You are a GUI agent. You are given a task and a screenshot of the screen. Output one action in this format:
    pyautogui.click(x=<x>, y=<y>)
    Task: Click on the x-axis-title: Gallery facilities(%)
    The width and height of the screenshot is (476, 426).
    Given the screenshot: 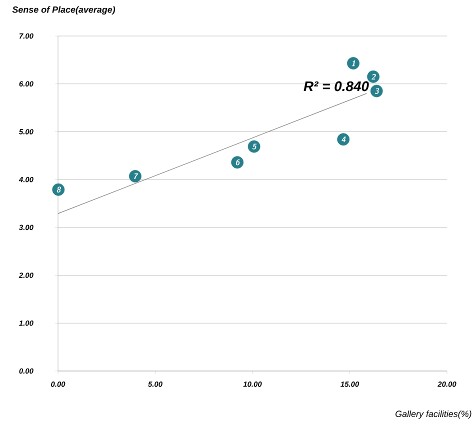 What is the action you would take?
    pyautogui.click(x=434, y=414)
    